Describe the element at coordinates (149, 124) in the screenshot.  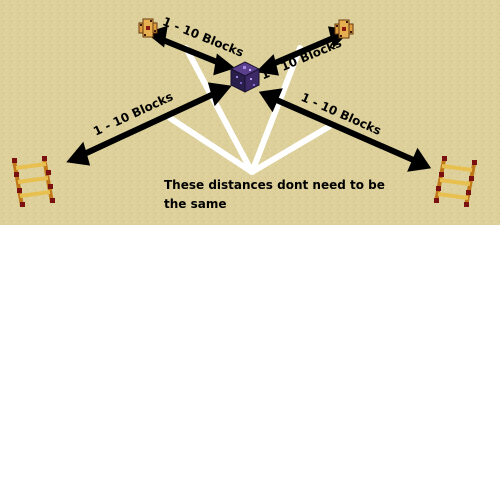
I see `arrow-left` at that location.